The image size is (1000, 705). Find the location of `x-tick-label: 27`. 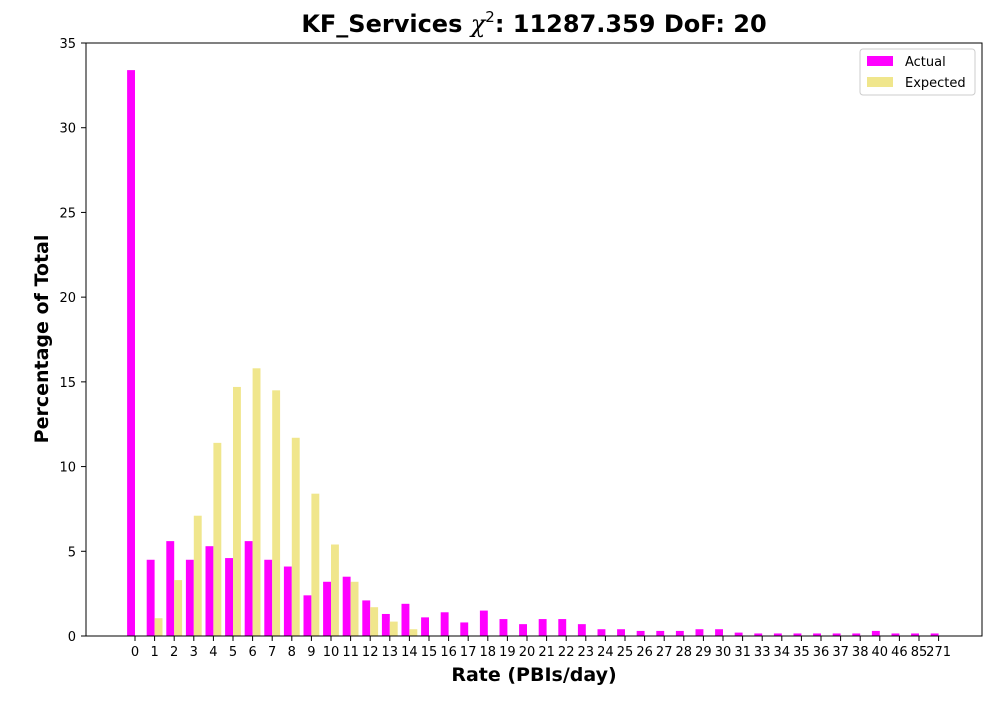

x-tick-label: 27 is located at coordinates (664, 652).